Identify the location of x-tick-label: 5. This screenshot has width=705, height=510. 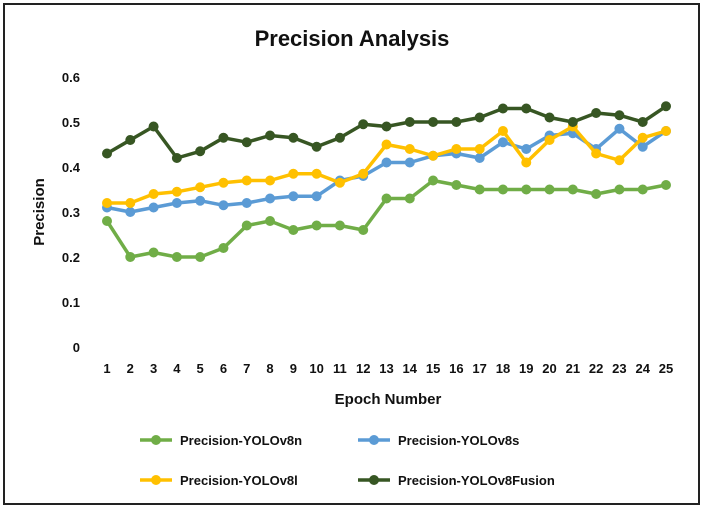
(200, 368).